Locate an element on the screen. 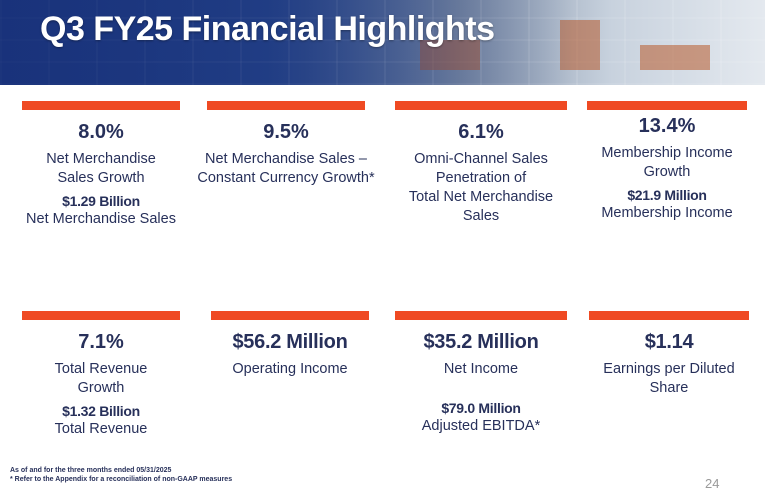  metric-label-line: Net Merchandise Sales – is located at coordinates (286, 159).